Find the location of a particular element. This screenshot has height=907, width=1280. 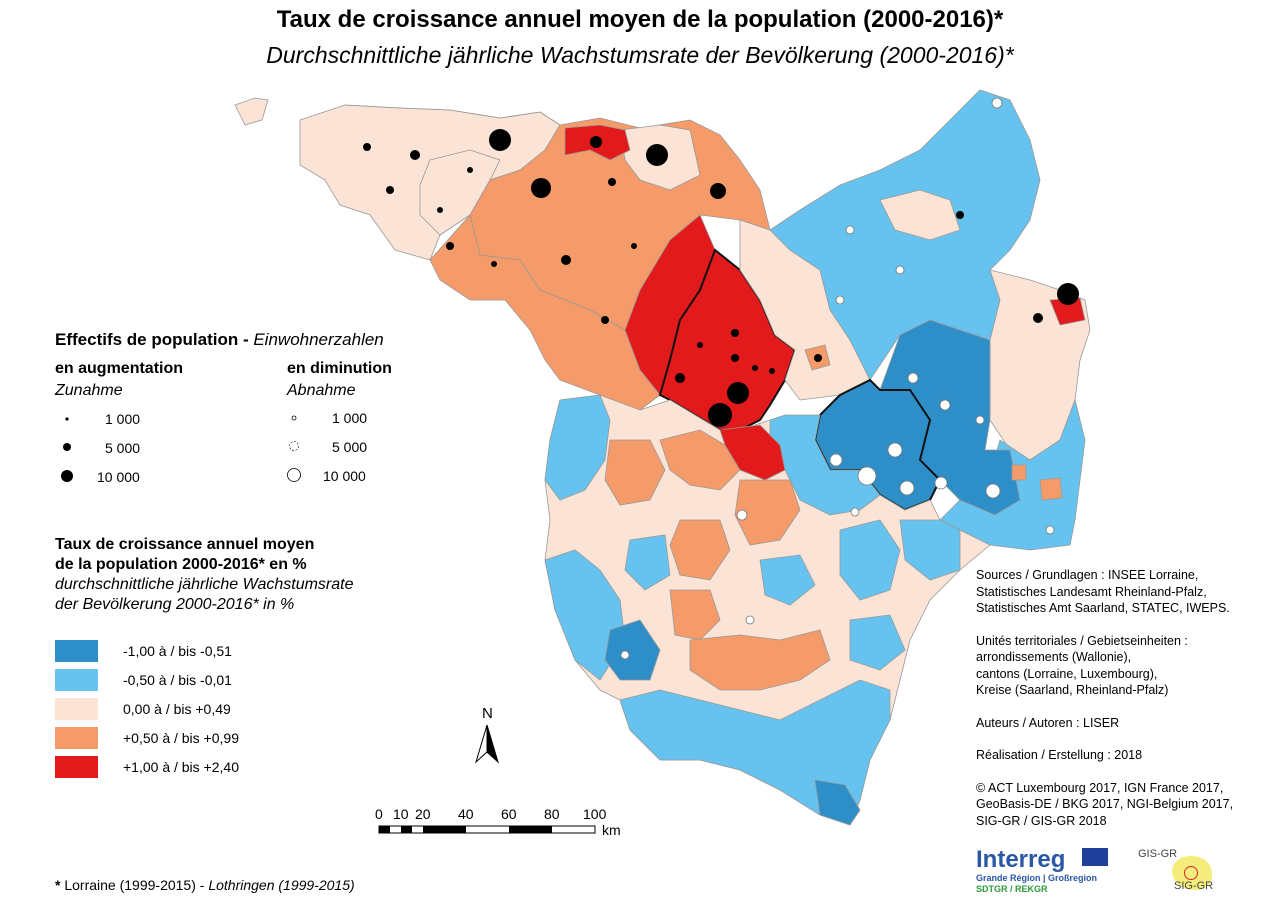

region-rlp-small-orange is located at coordinates (1051, 489).